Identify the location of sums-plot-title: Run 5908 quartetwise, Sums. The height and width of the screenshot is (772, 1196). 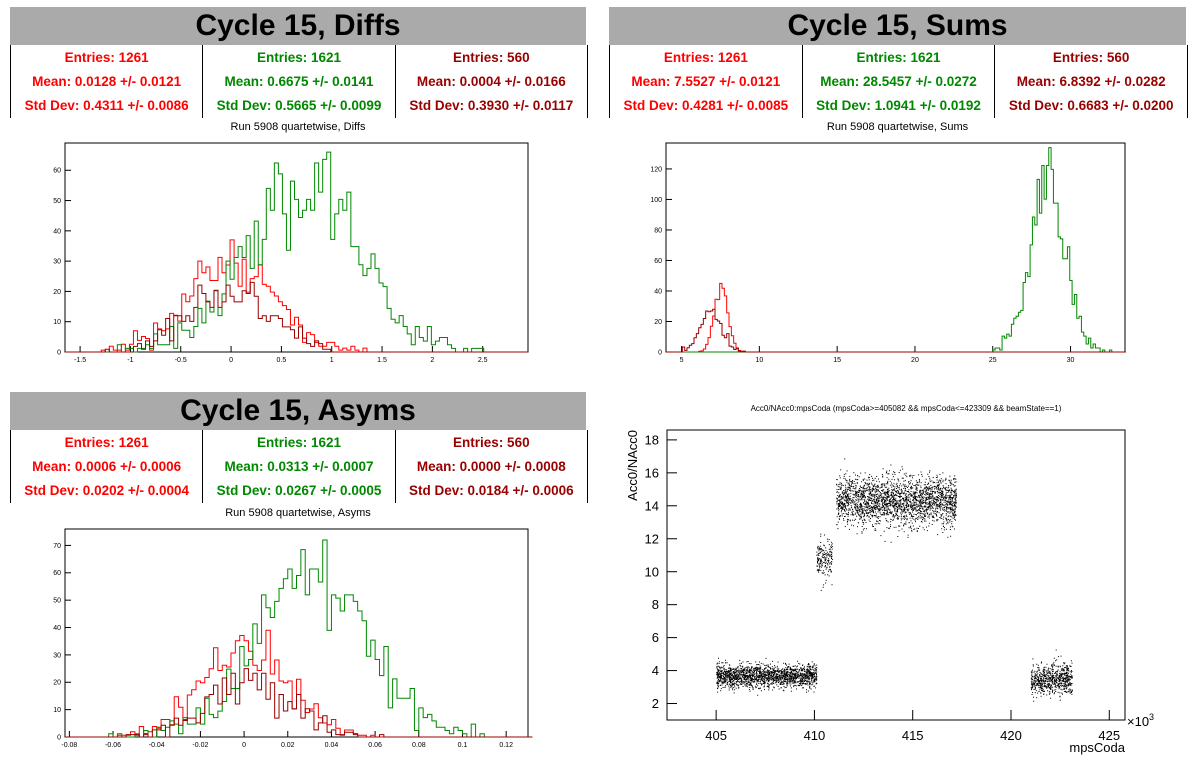
(897, 127).